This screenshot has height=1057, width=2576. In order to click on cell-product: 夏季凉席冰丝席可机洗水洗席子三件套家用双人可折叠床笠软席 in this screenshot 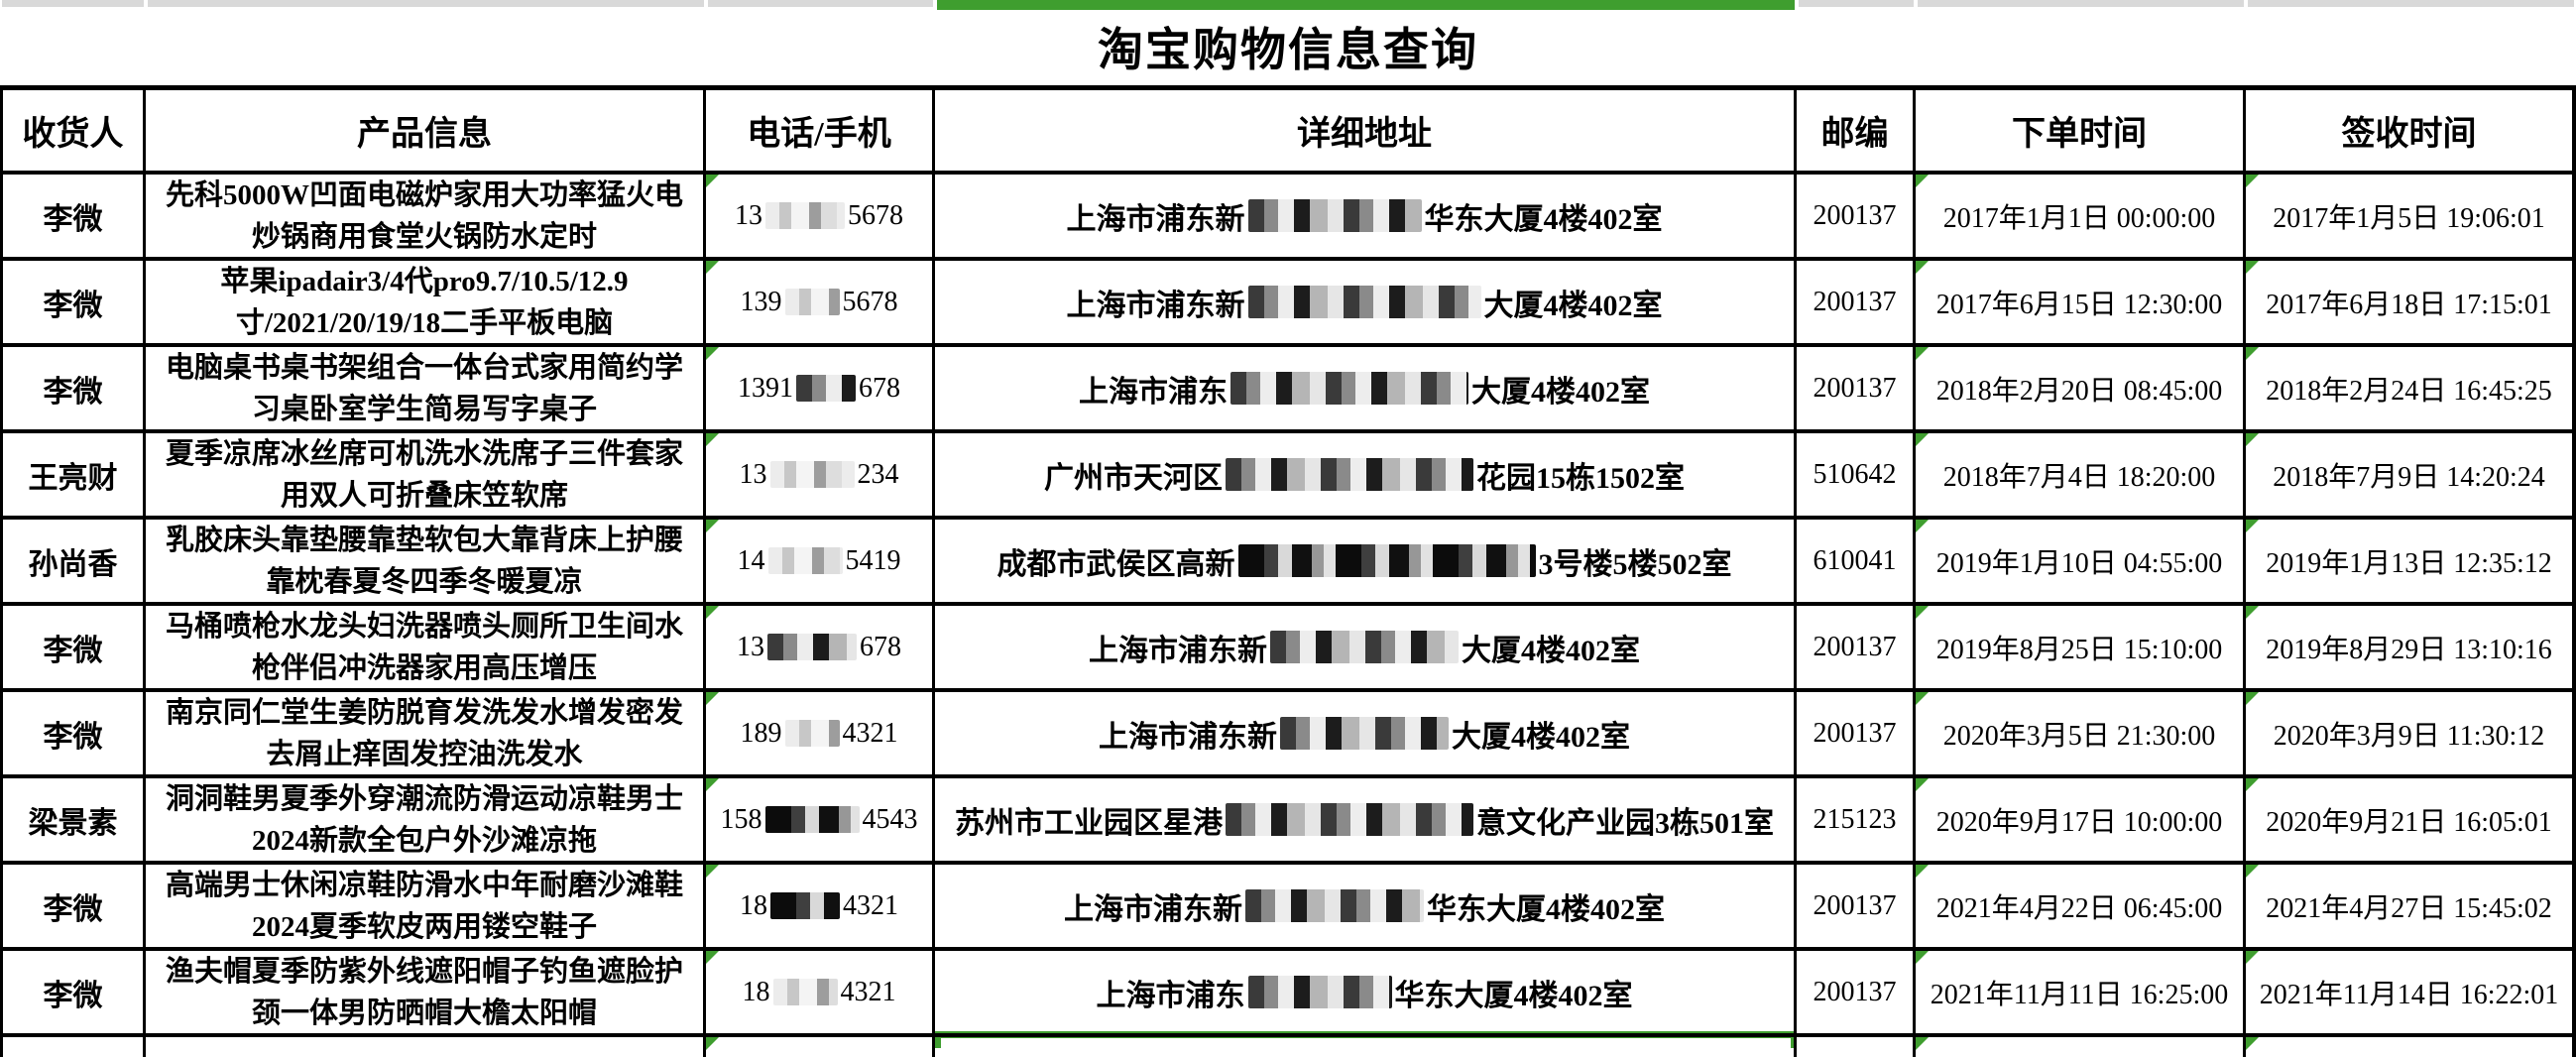, I will do `click(426, 474)`.